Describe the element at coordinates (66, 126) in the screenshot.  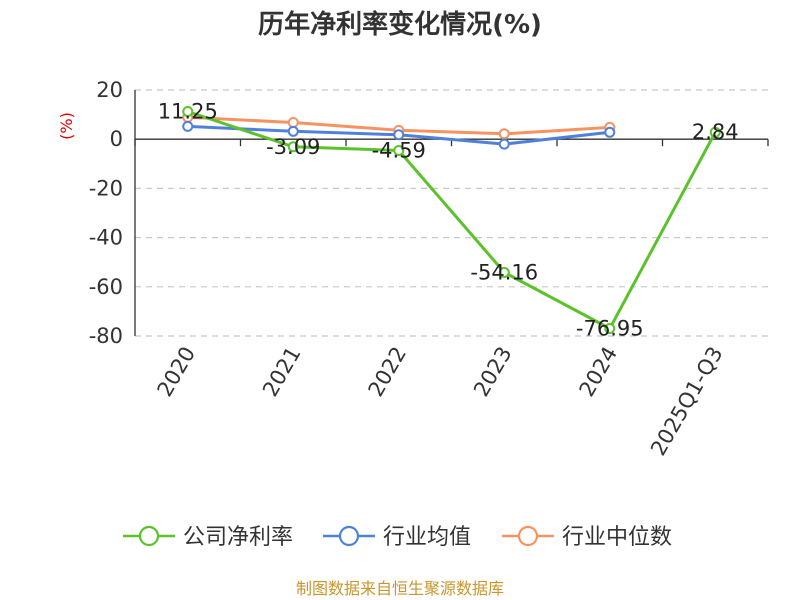
I see `y-axis-label: (%)` at that location.